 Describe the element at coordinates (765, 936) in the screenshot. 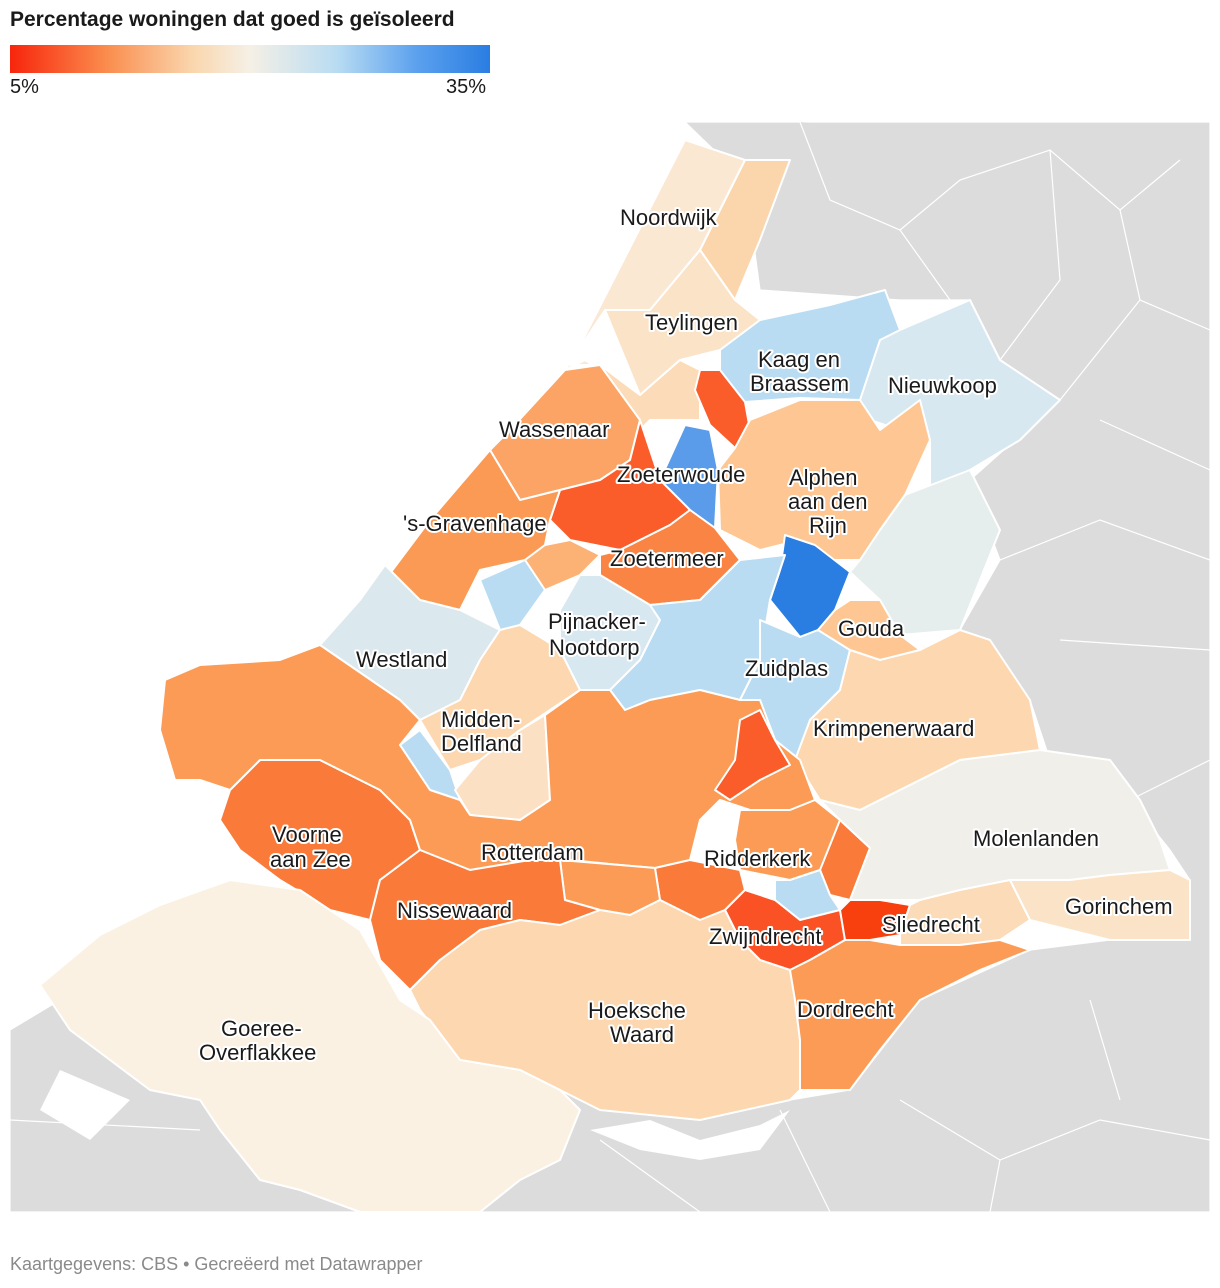

I see `label-zwijndrecht: Zwijndrecht` at that location.